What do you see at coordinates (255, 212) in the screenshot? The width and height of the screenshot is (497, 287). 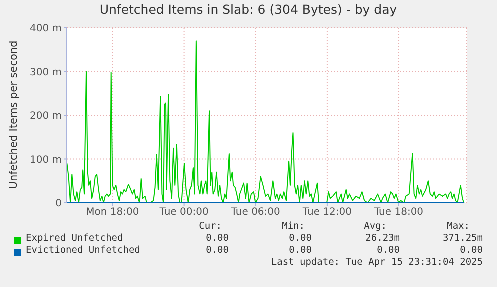 I see `x-tick-label: Tue 06:00` at bounding box center [255, 212].